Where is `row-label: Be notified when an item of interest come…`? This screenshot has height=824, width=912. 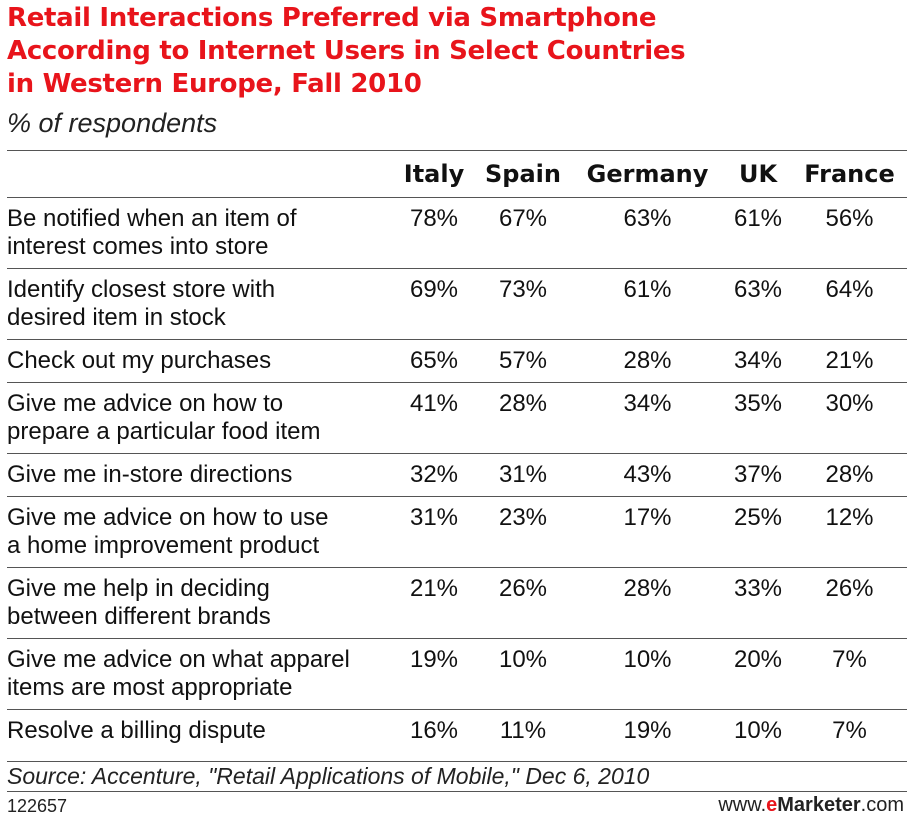
row-label: Be notified when an item of interest come… is located at coordinates (200, 233).